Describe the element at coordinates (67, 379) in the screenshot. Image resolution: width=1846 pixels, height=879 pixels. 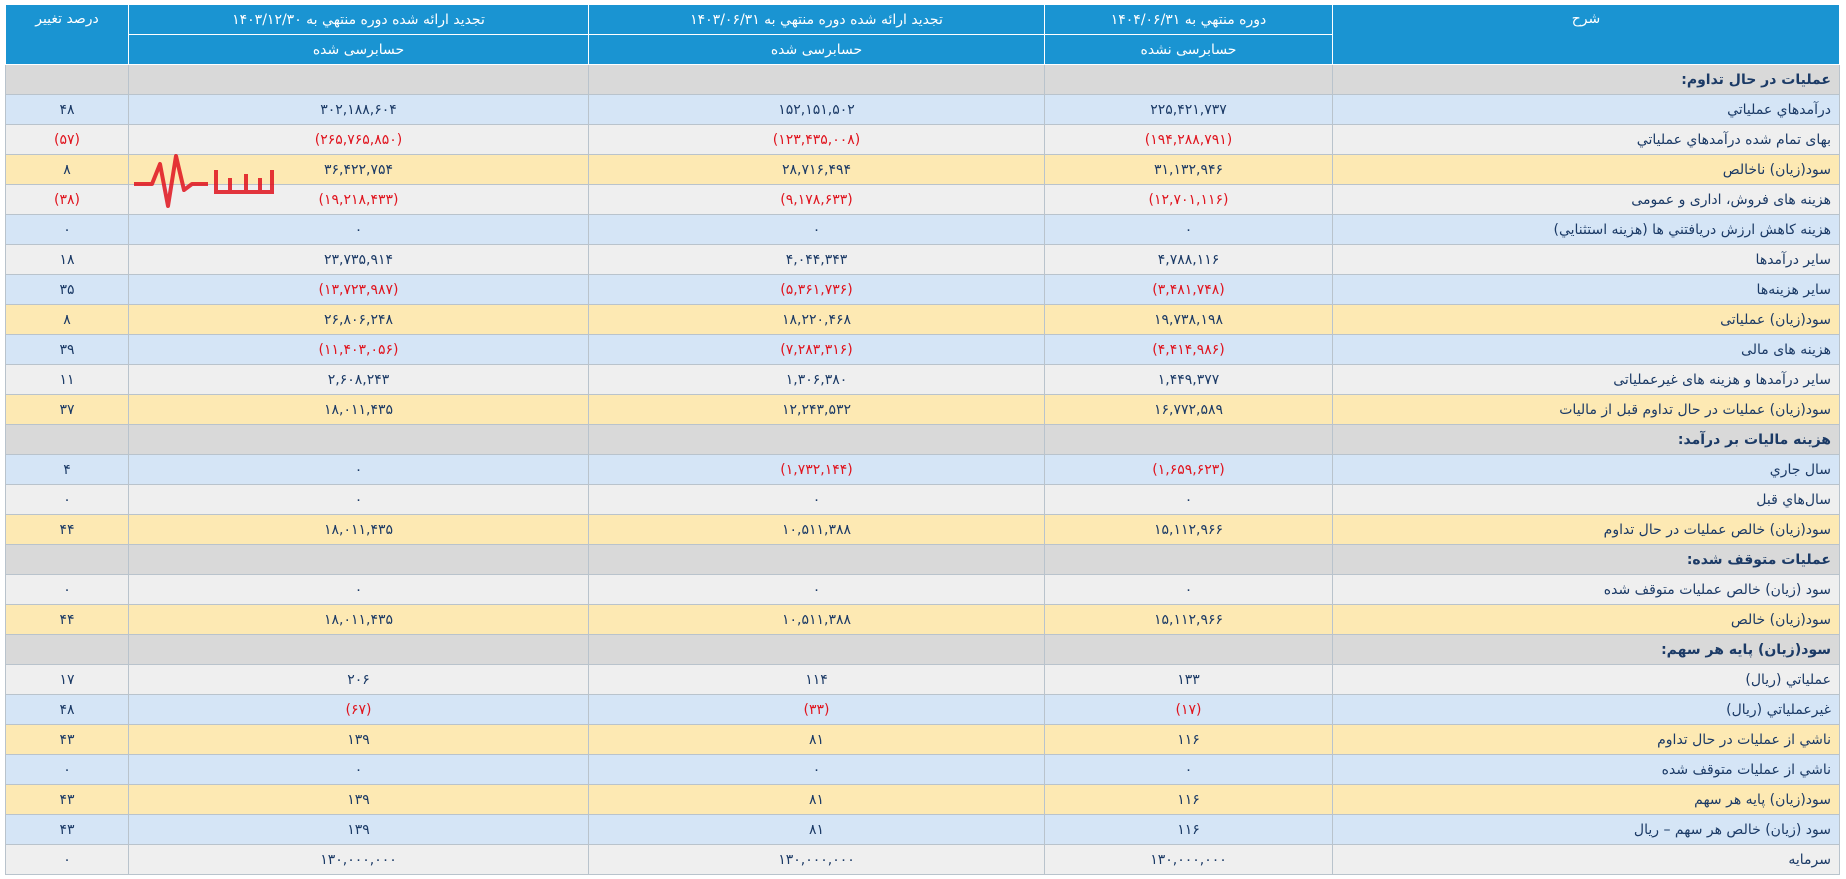
I see `cell-value: ۱۱` at that location.